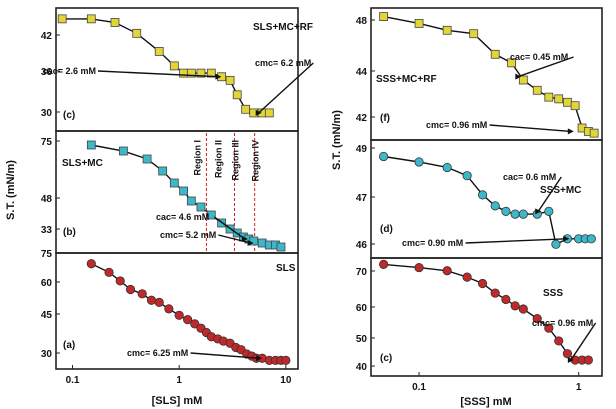 The image size is (616, 409). Describe the element at coordinates (386, 229) in the screenshot. I see `panel-label: (d)` at that location.